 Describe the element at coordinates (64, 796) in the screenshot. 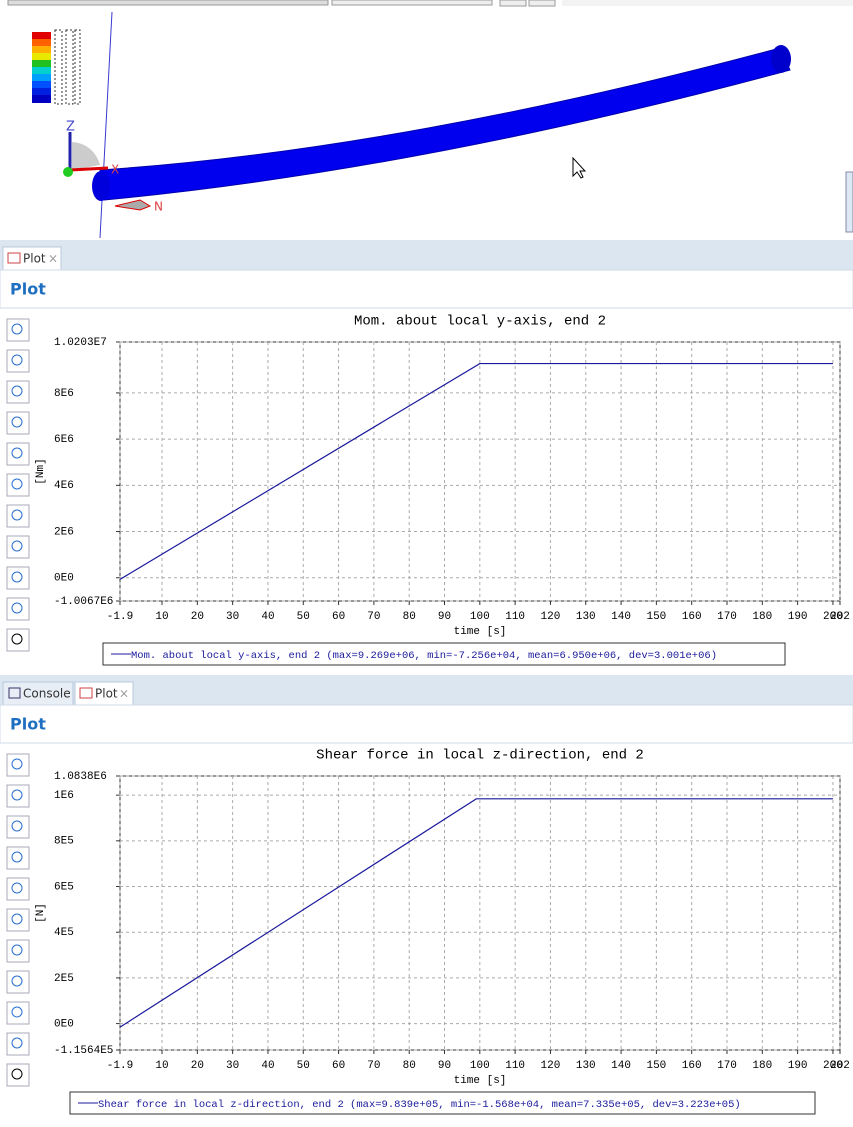

I see `y-tick-label: 1E6` at that location.